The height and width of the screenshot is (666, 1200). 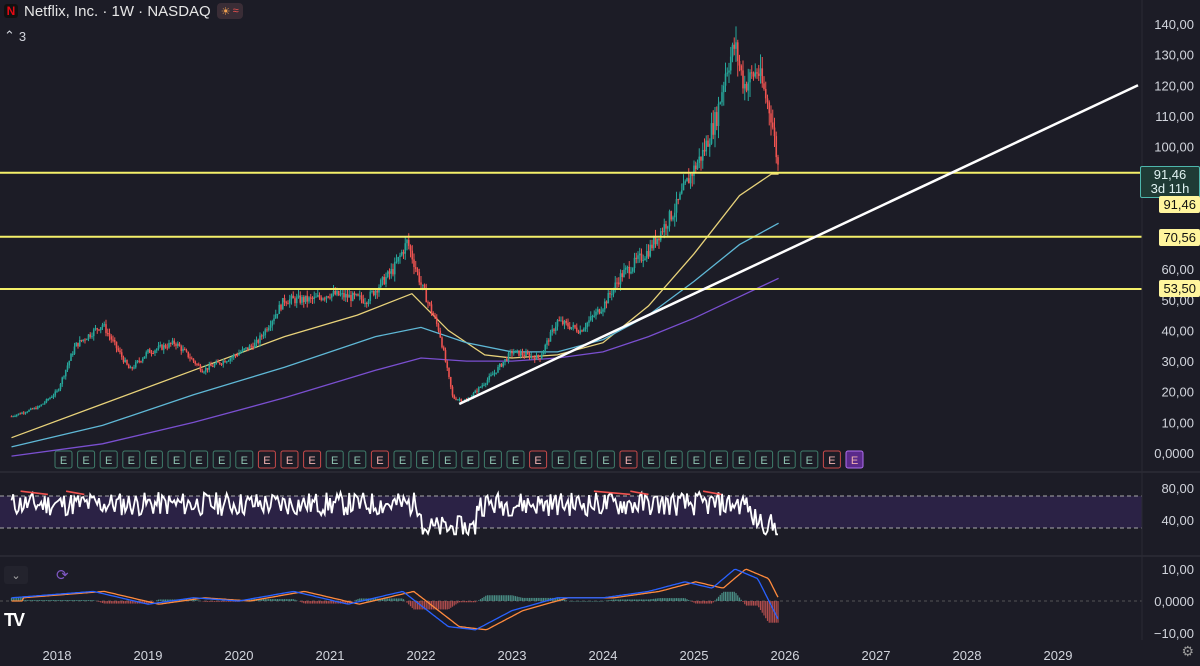 What do you see at coordinates (15, 36) in the screenshot?
I see `indicator-collapse-button: ⌃ 3` at bounding box center [15, 36].